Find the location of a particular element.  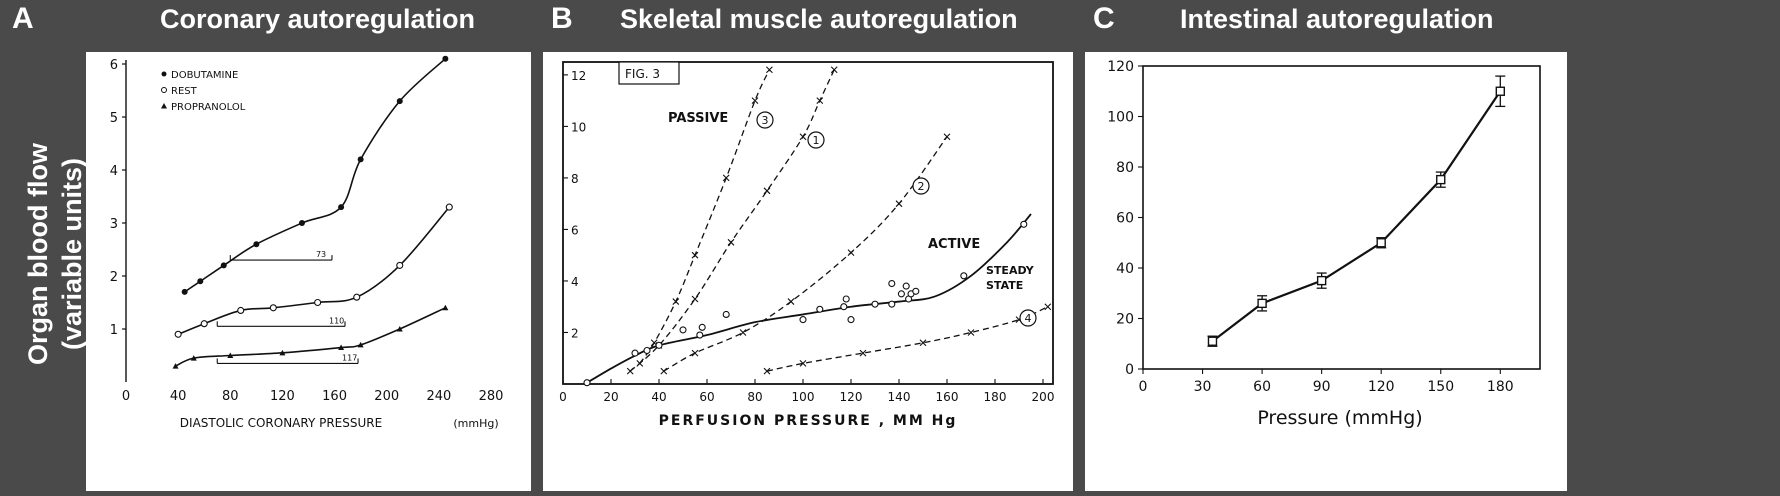

y-tick-label: 6 is located at coordinates (575, 230).